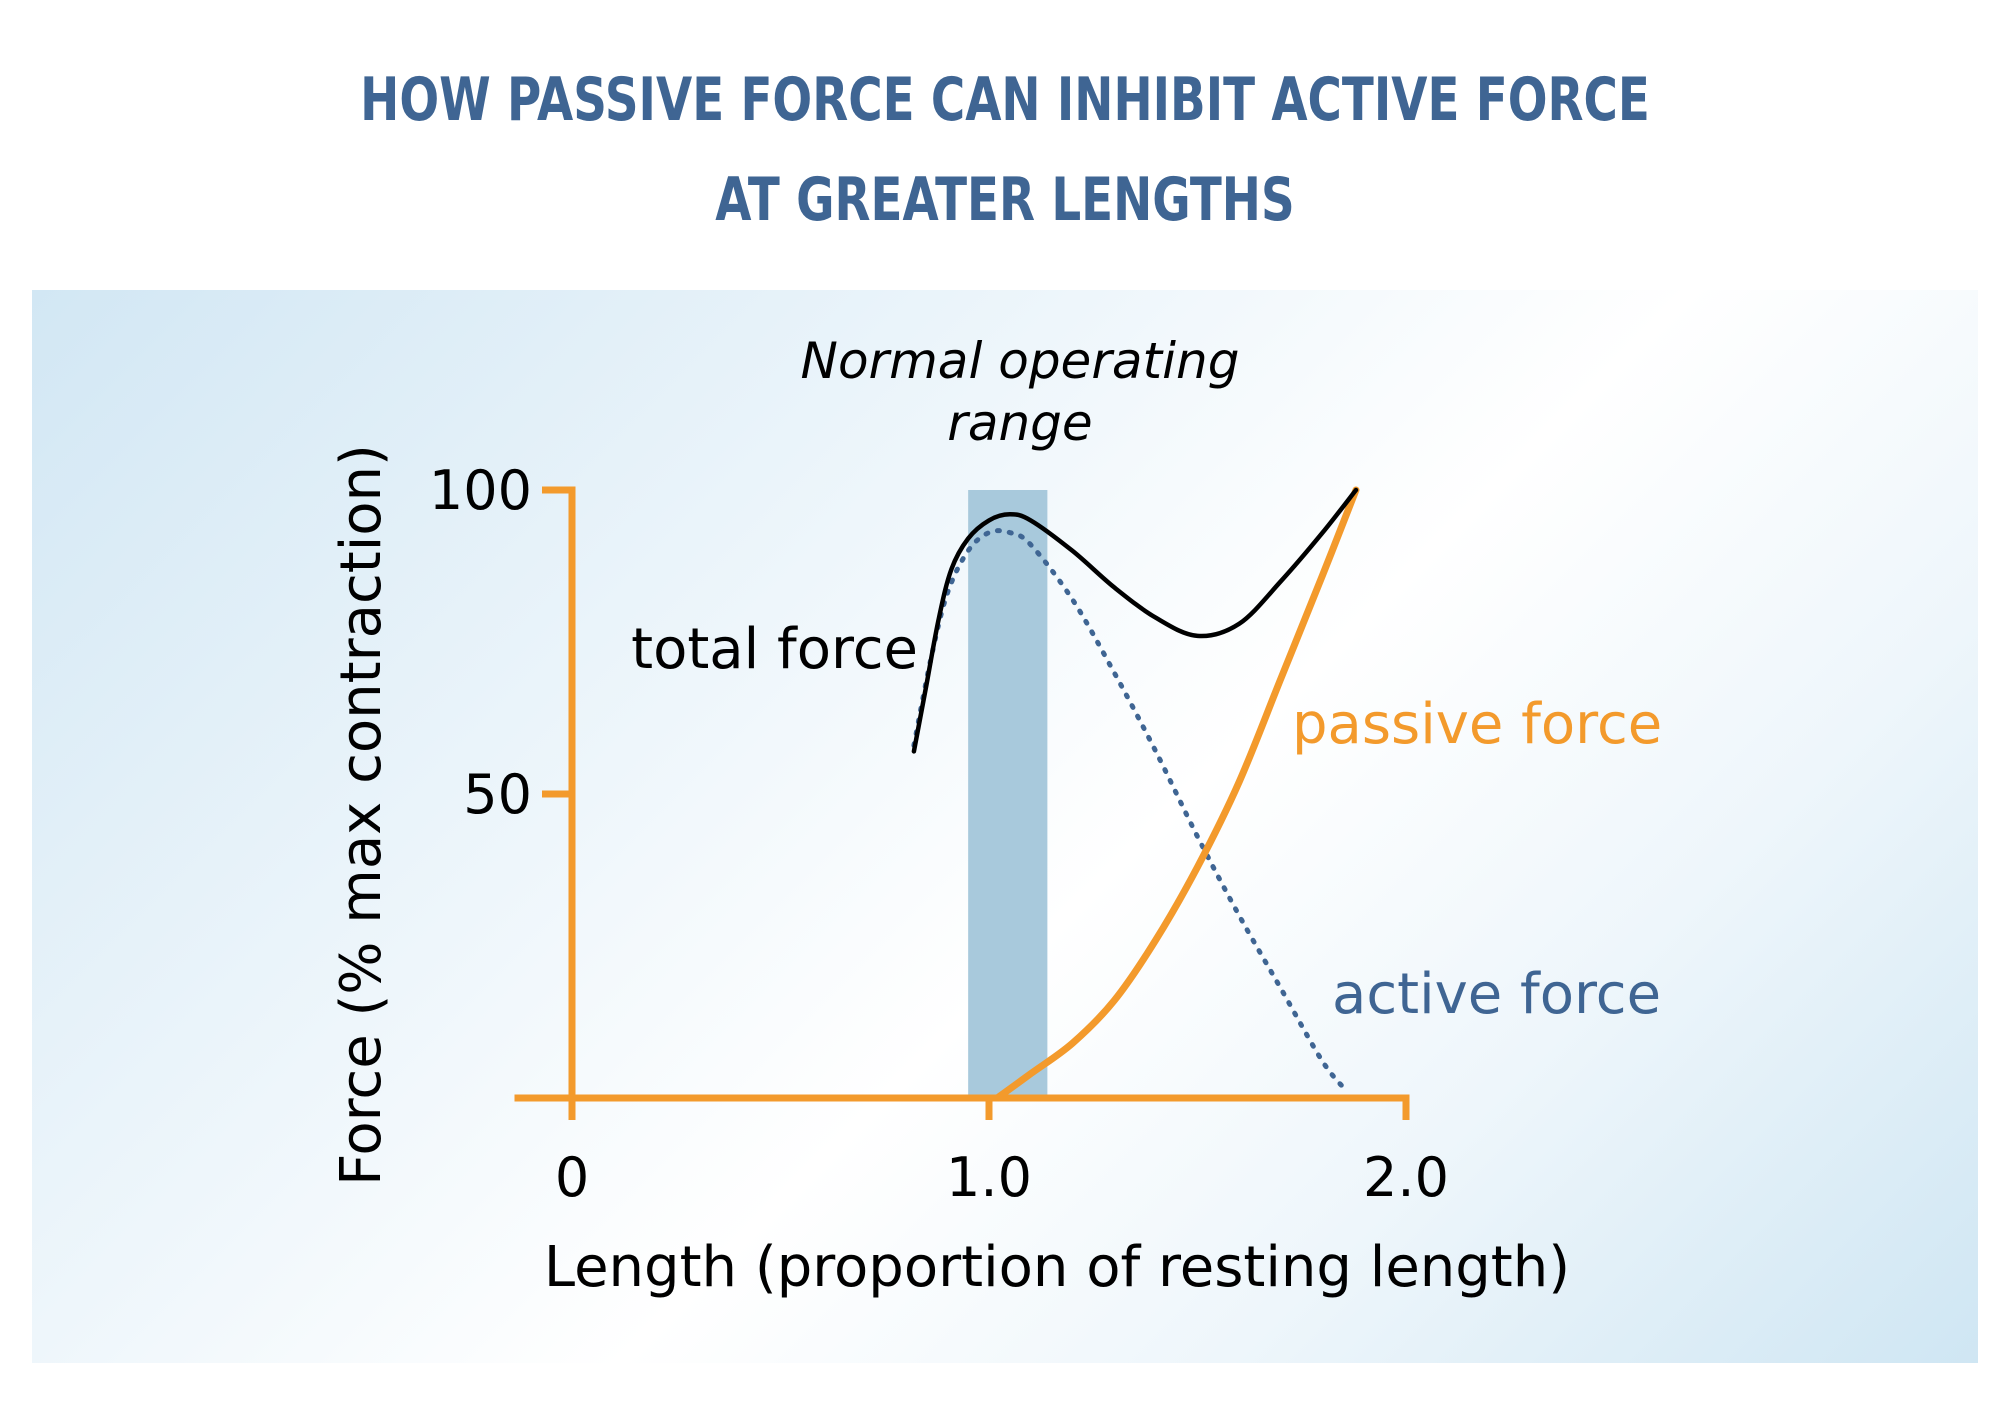  What do you see at coordinates (1135, 620) in the screenshot?
I see `total-force-line` at bounding box center [1135, 620].